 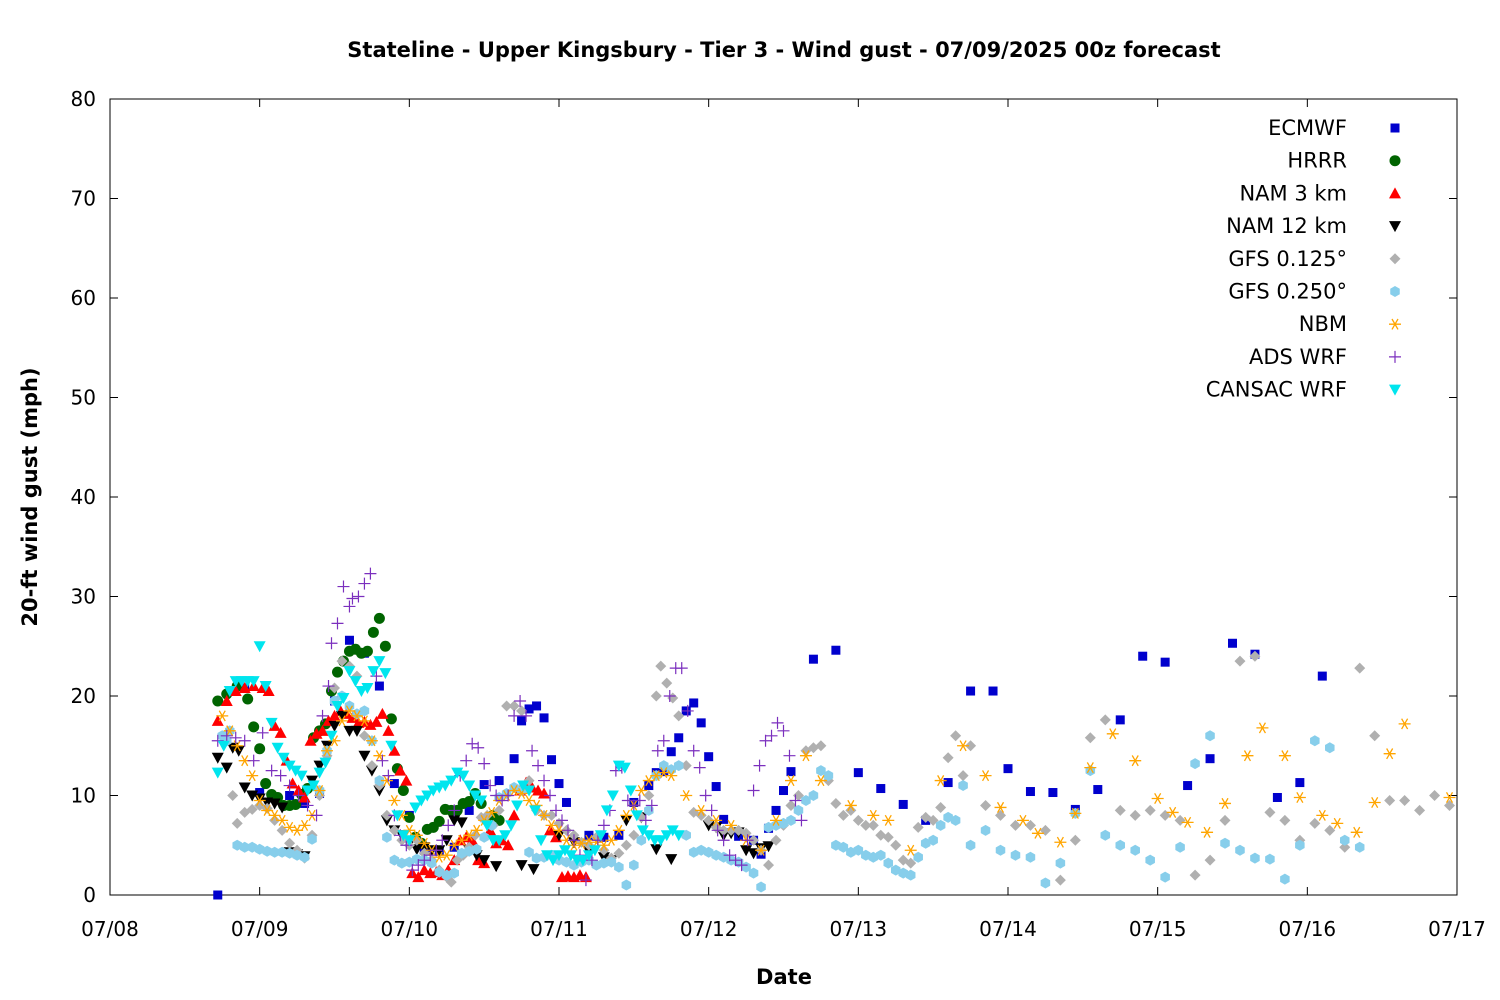 What do you see at coordinates (1395, 390) in the screenshot?
I see `legend-marker` at bounding box center [1395, 390].